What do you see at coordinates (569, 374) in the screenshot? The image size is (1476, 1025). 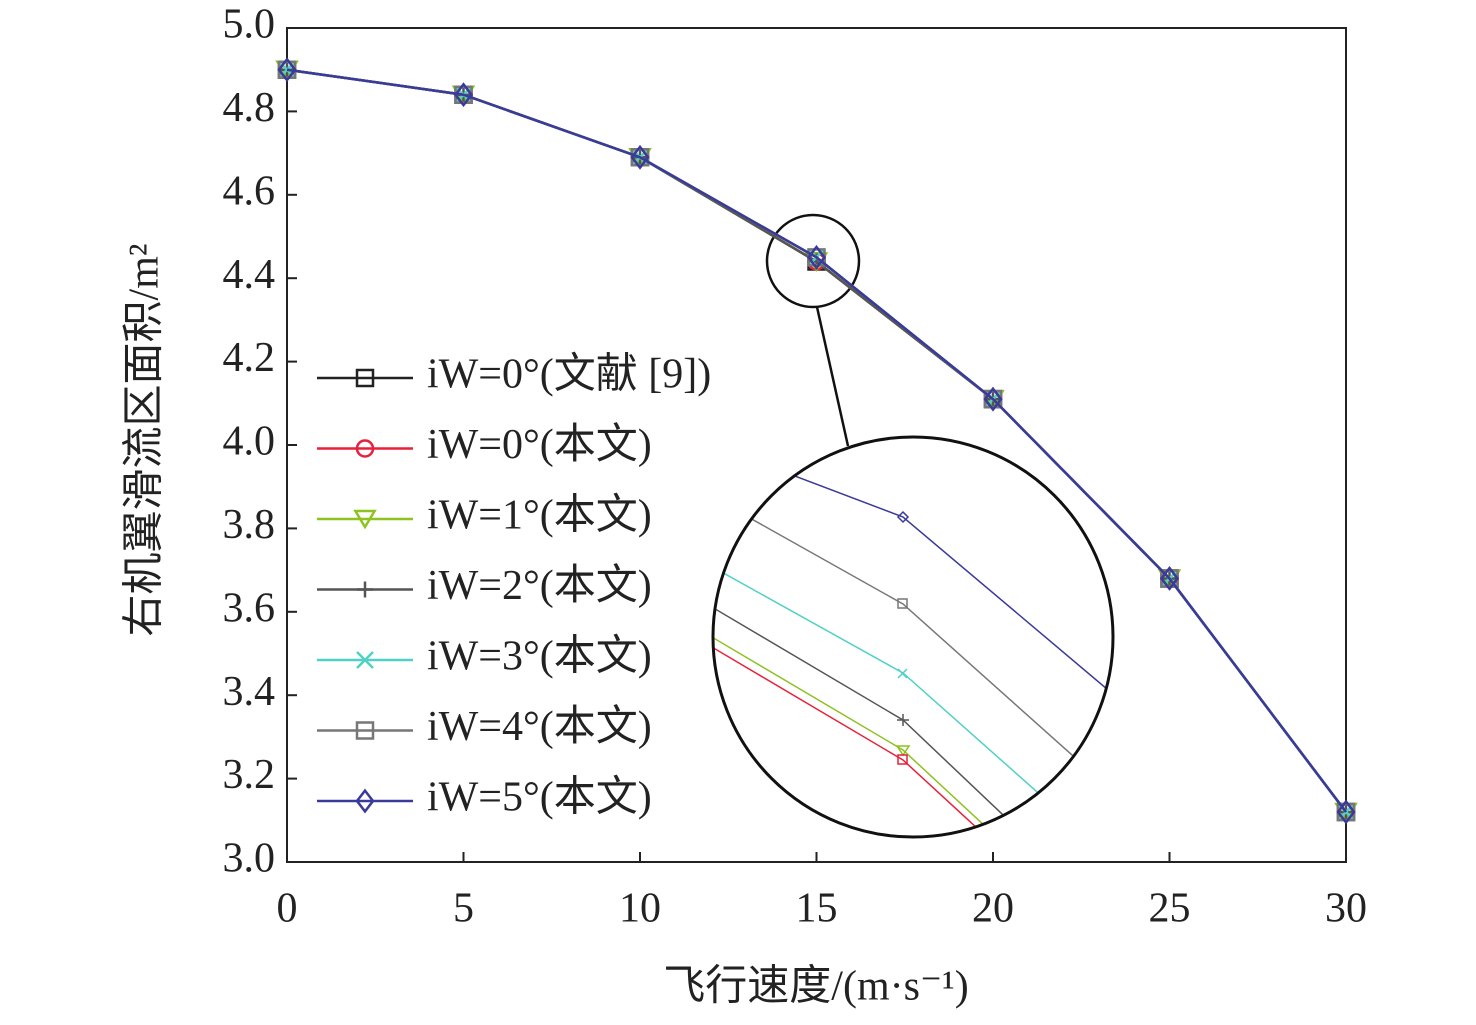 I see `legend-label: iW=0°(文献 [9])` at bounding box center [569, 374].